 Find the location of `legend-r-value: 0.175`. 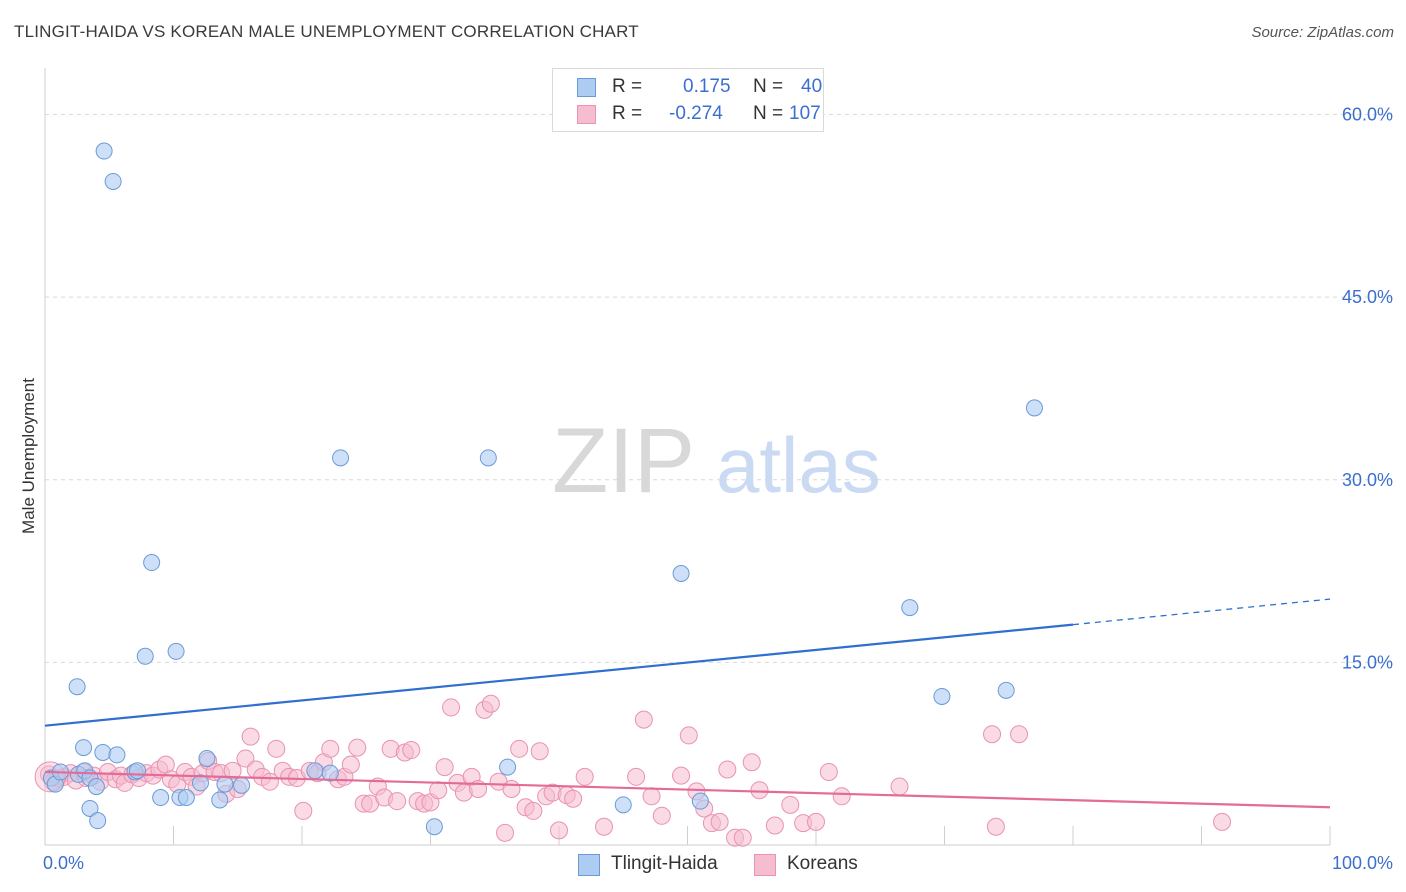

legend-r-value: 0.175 is located at coordinates (707, 86).